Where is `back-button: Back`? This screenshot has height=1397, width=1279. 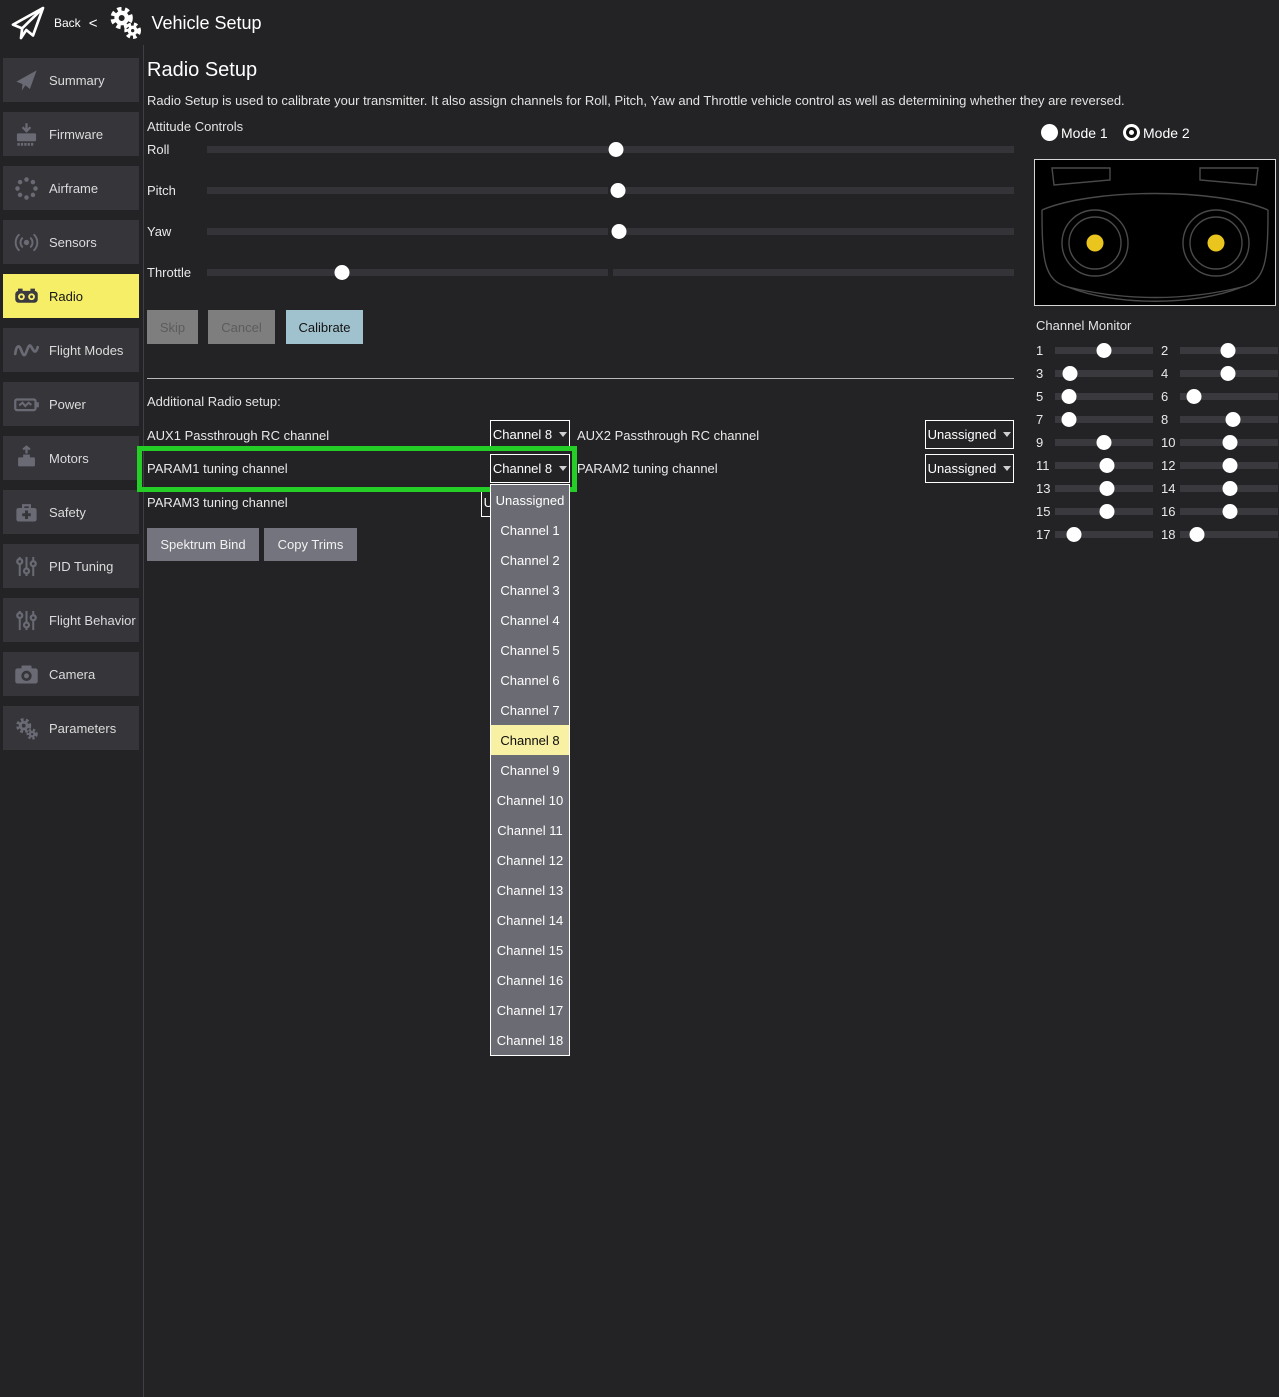 back-button: Back is located at coordinates (67, 23).